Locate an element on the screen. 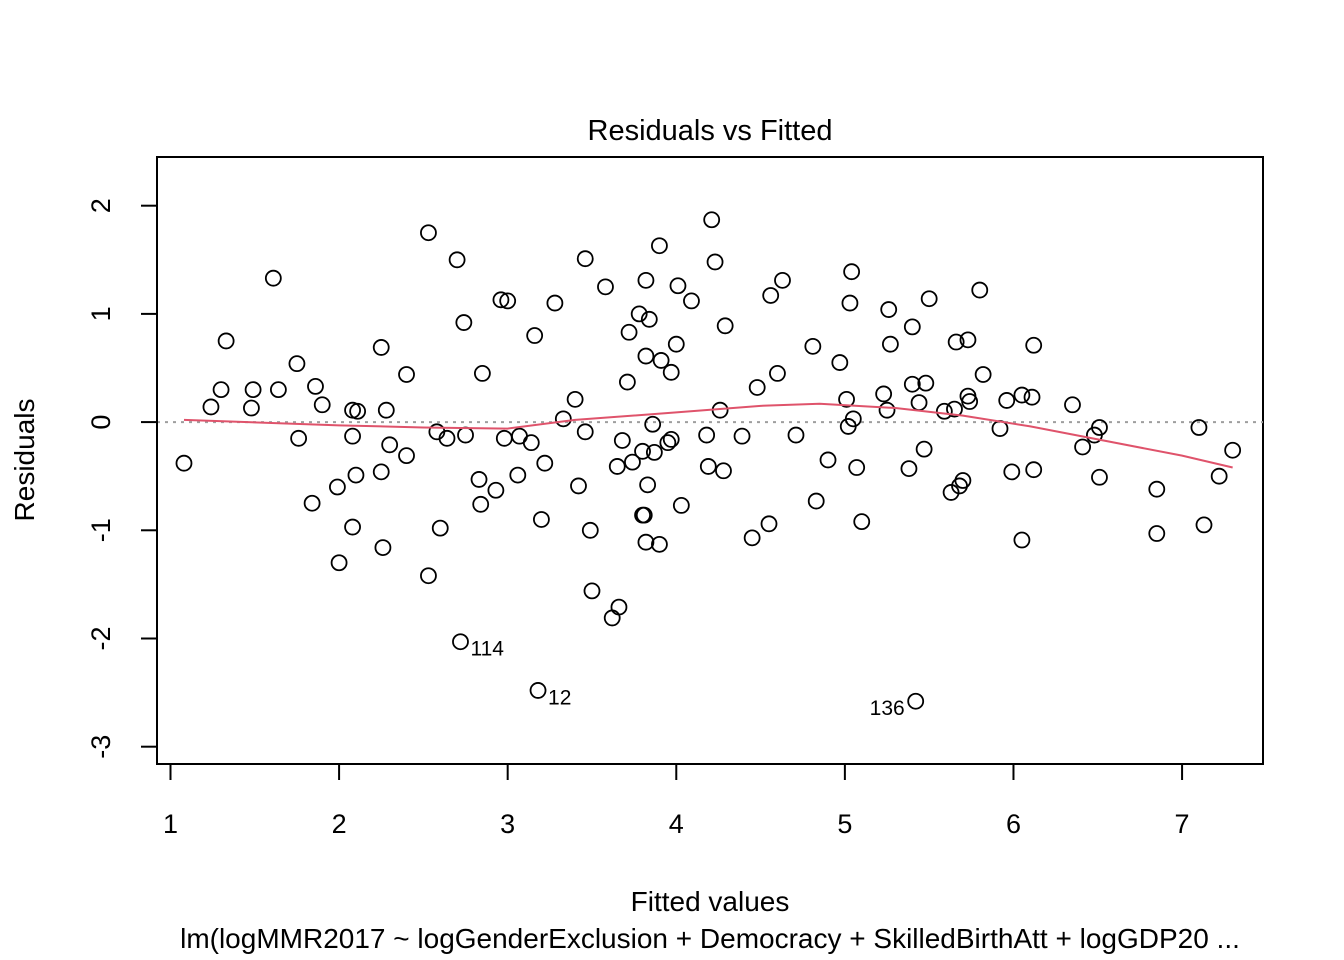  x-axis-label: Fitted values is located at coordinates (710, 901).